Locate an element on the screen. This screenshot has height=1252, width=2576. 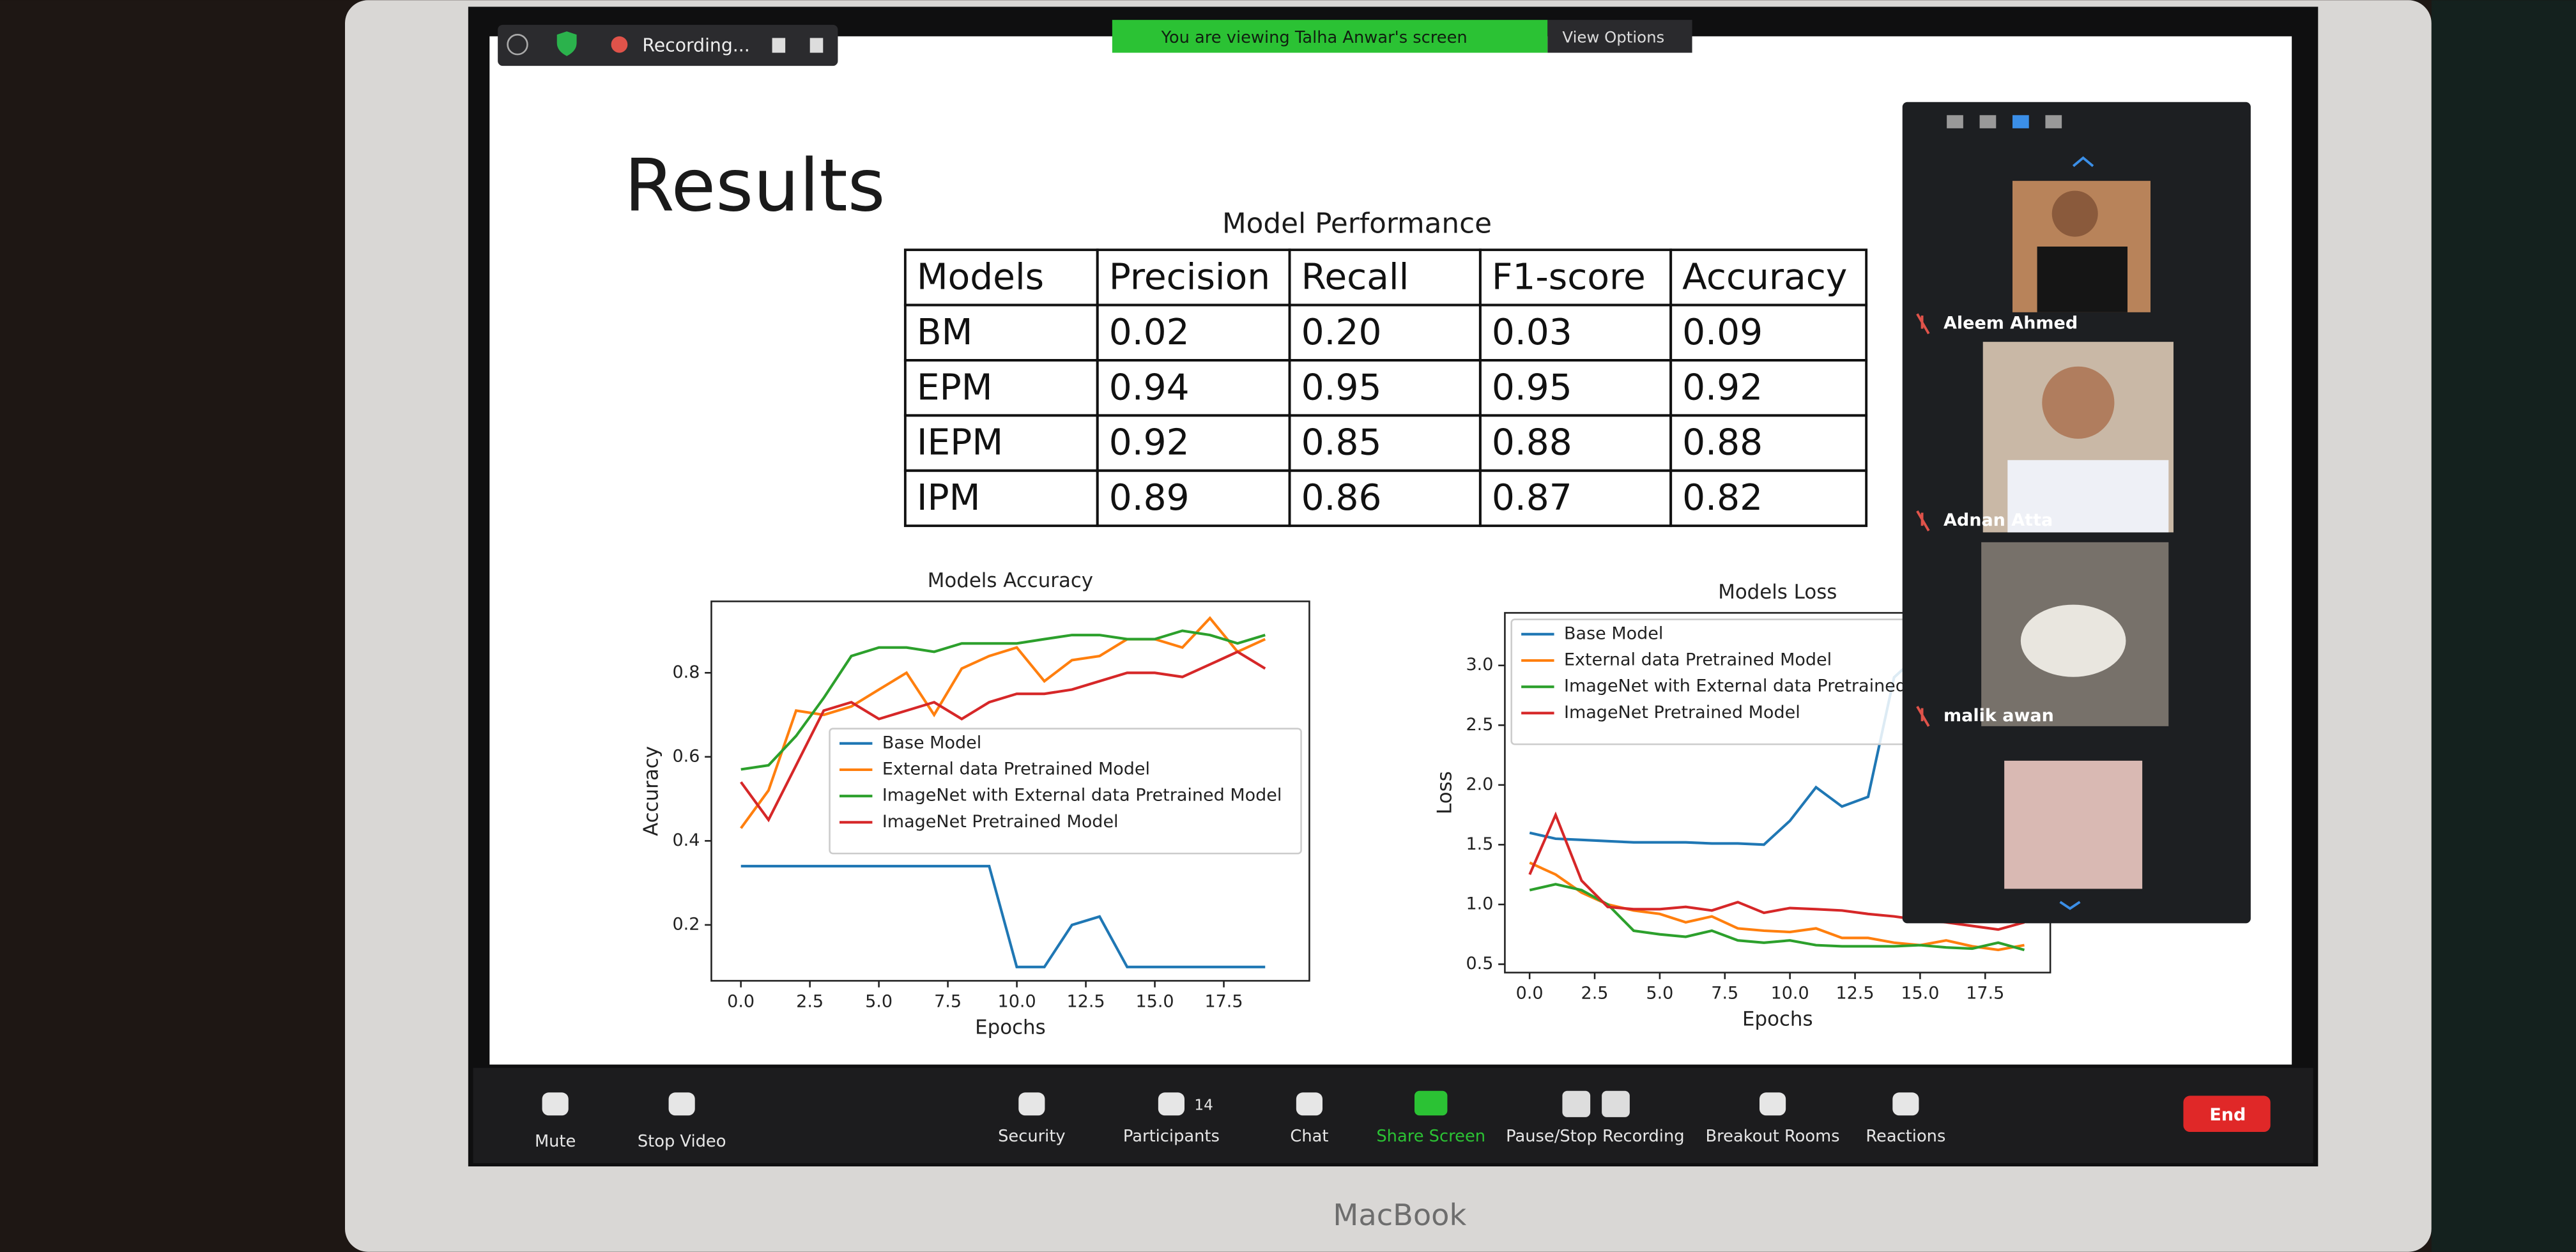
y-axis-label: Accuracy is located at coordinates (651, 791).